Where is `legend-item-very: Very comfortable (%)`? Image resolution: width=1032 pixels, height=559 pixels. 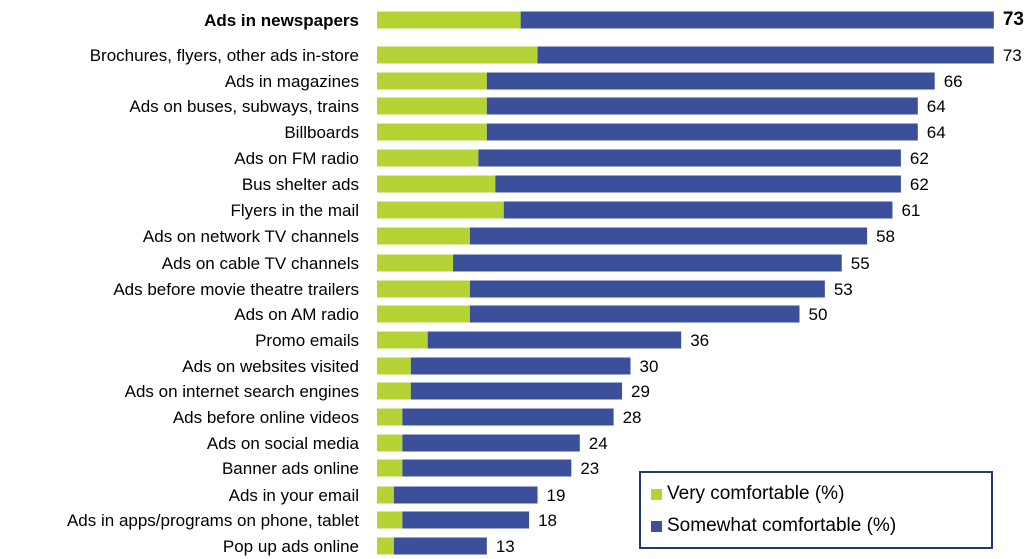
legend-item-very: Very comfortable (%) is located at coordinates (747, 494).